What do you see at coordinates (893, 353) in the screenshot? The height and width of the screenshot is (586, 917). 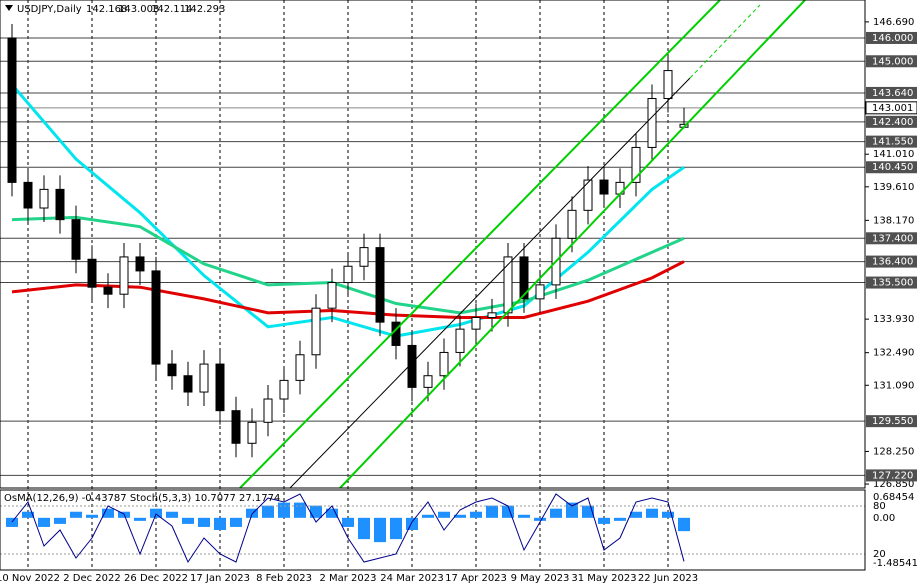 I see `y-tick-label: 132.490` at bounding box center [893, 353].